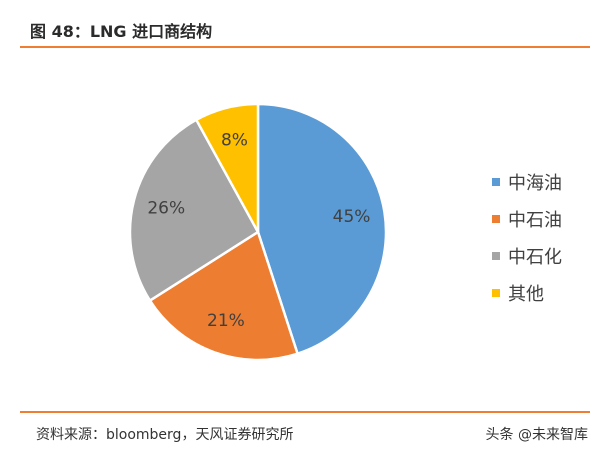 This screenshot has height=452, width=604. Describe the element at coordinates (536, 435) in the screenshot. I see `watermark: 头条 @未来智库` at that location.